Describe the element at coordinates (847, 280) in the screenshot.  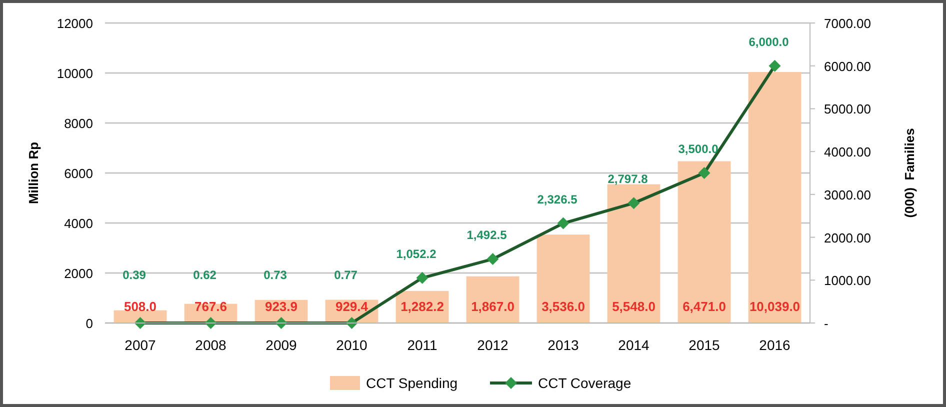
I see `y2-tick-label: 1000.00` at that location.